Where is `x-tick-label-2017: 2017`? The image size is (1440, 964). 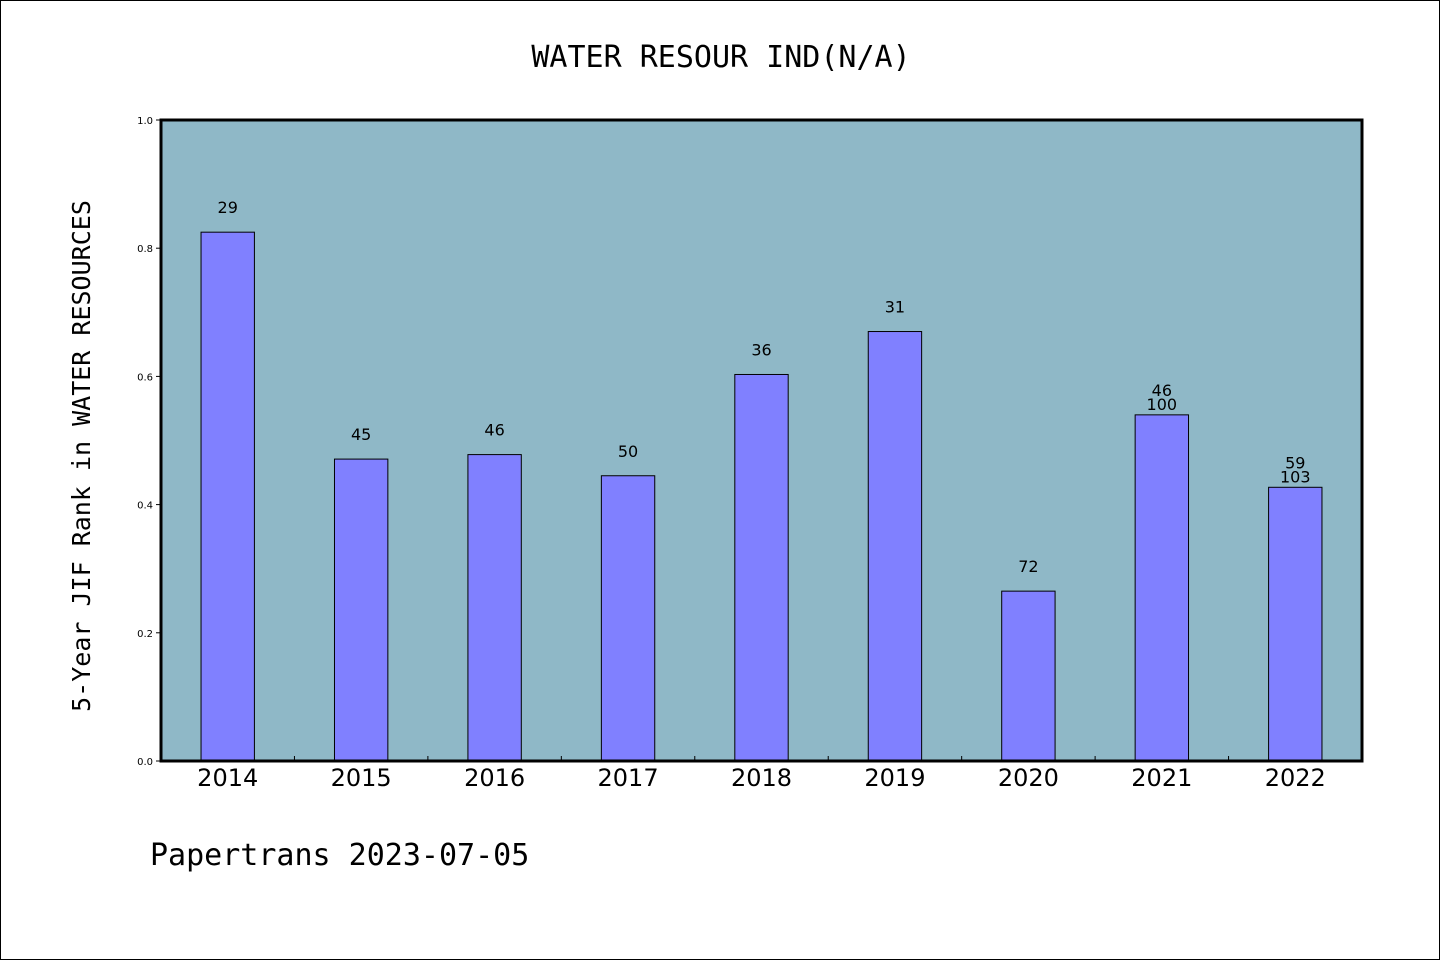
x-tick-label-2017: 2017 is located at coordinates (628, 778).